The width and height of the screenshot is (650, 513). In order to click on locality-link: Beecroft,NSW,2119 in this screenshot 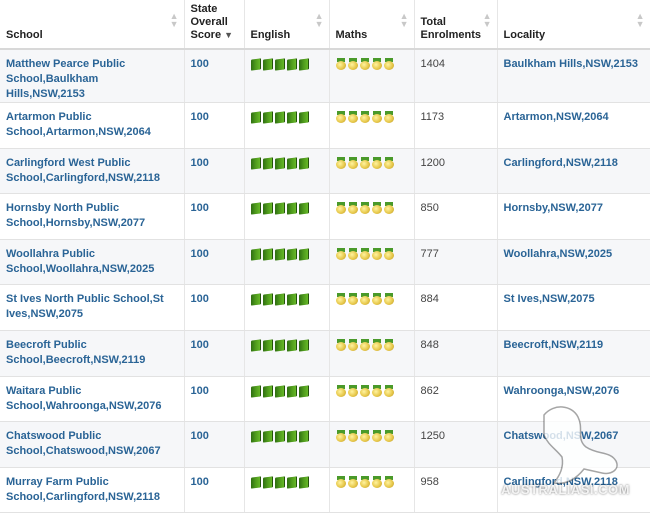, I will do `click(553, 344)`.